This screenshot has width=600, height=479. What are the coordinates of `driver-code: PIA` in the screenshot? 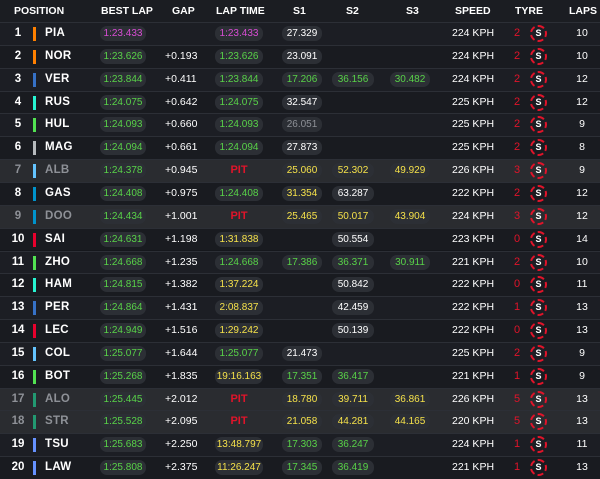 It's located at (55, 33).